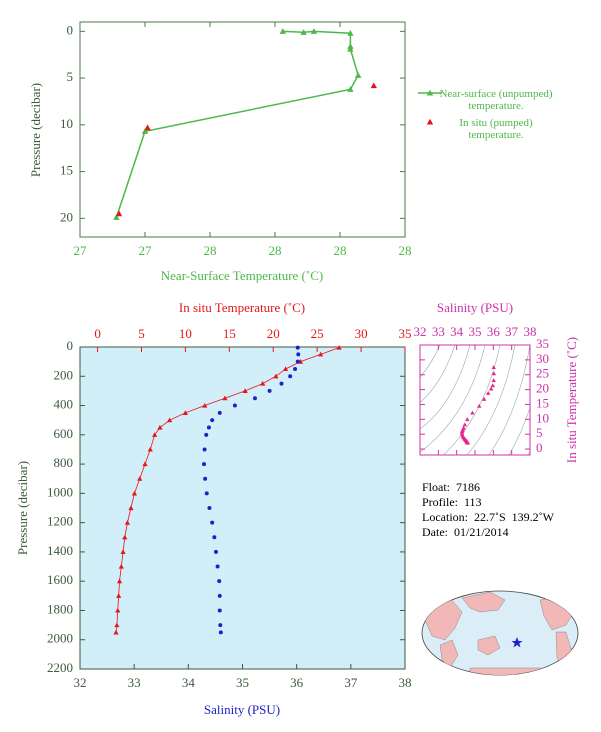 This screenshot has width=601, height=732. What do you see at coordinates (539, 447) in the screenshot?
I see `right-tick-label: 0` at bounding box center [539, 447].